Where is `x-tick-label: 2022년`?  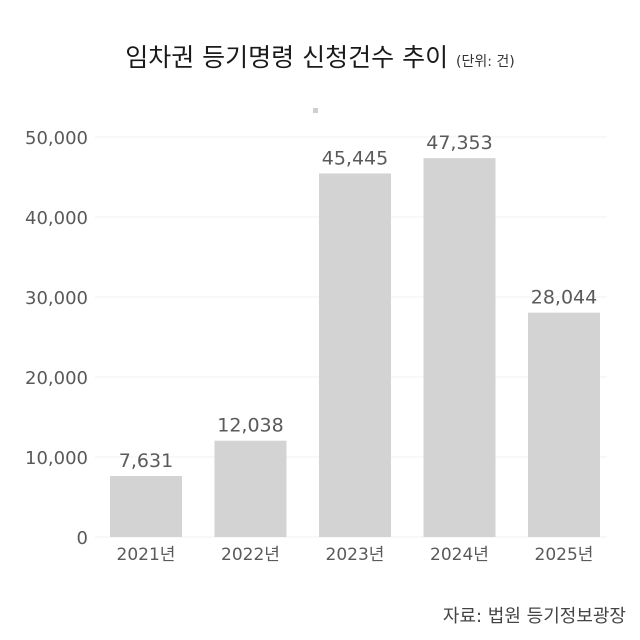
x-tick-label: 2022년 is located at coordinates (250, 555).